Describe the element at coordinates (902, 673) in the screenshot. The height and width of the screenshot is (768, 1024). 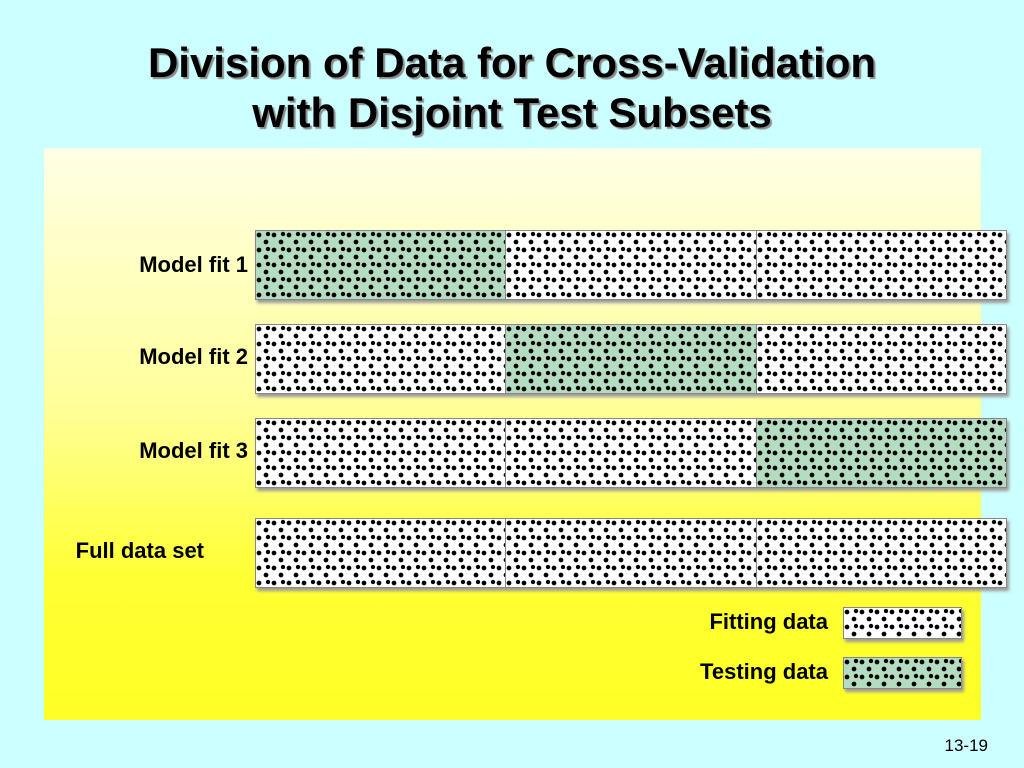
I see `legend-testing-swatch` at that location.